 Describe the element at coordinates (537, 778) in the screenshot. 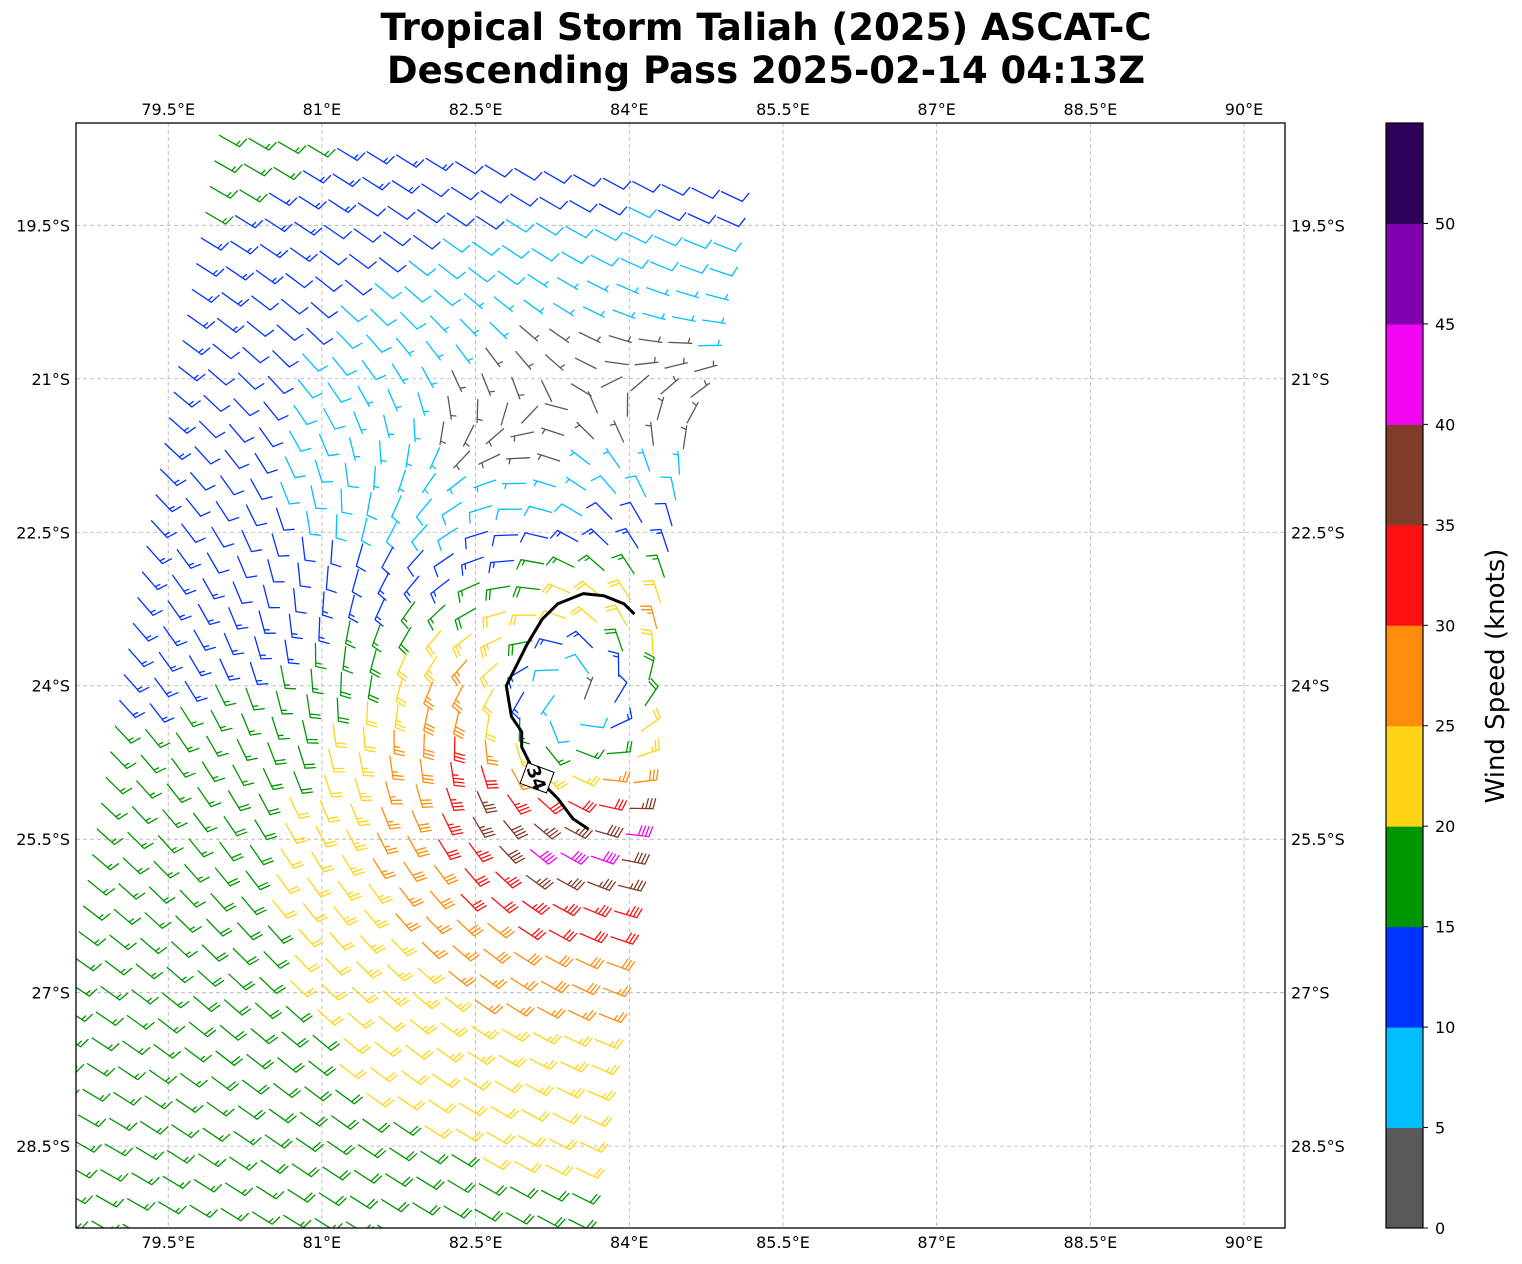

I see `contour-label-box` at that location.